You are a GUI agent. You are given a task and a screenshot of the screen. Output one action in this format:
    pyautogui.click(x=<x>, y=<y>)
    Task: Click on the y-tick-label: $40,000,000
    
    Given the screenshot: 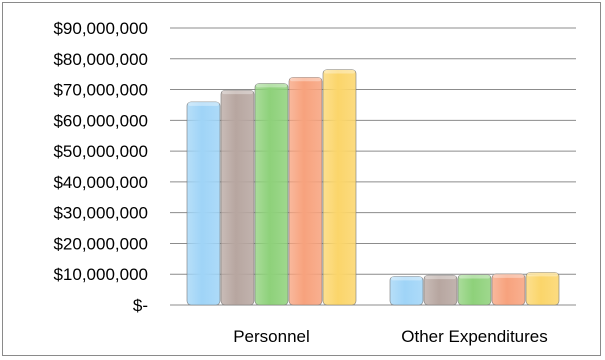 What is the action you would take?
    pyautogui.click(x=100, y=182)
    